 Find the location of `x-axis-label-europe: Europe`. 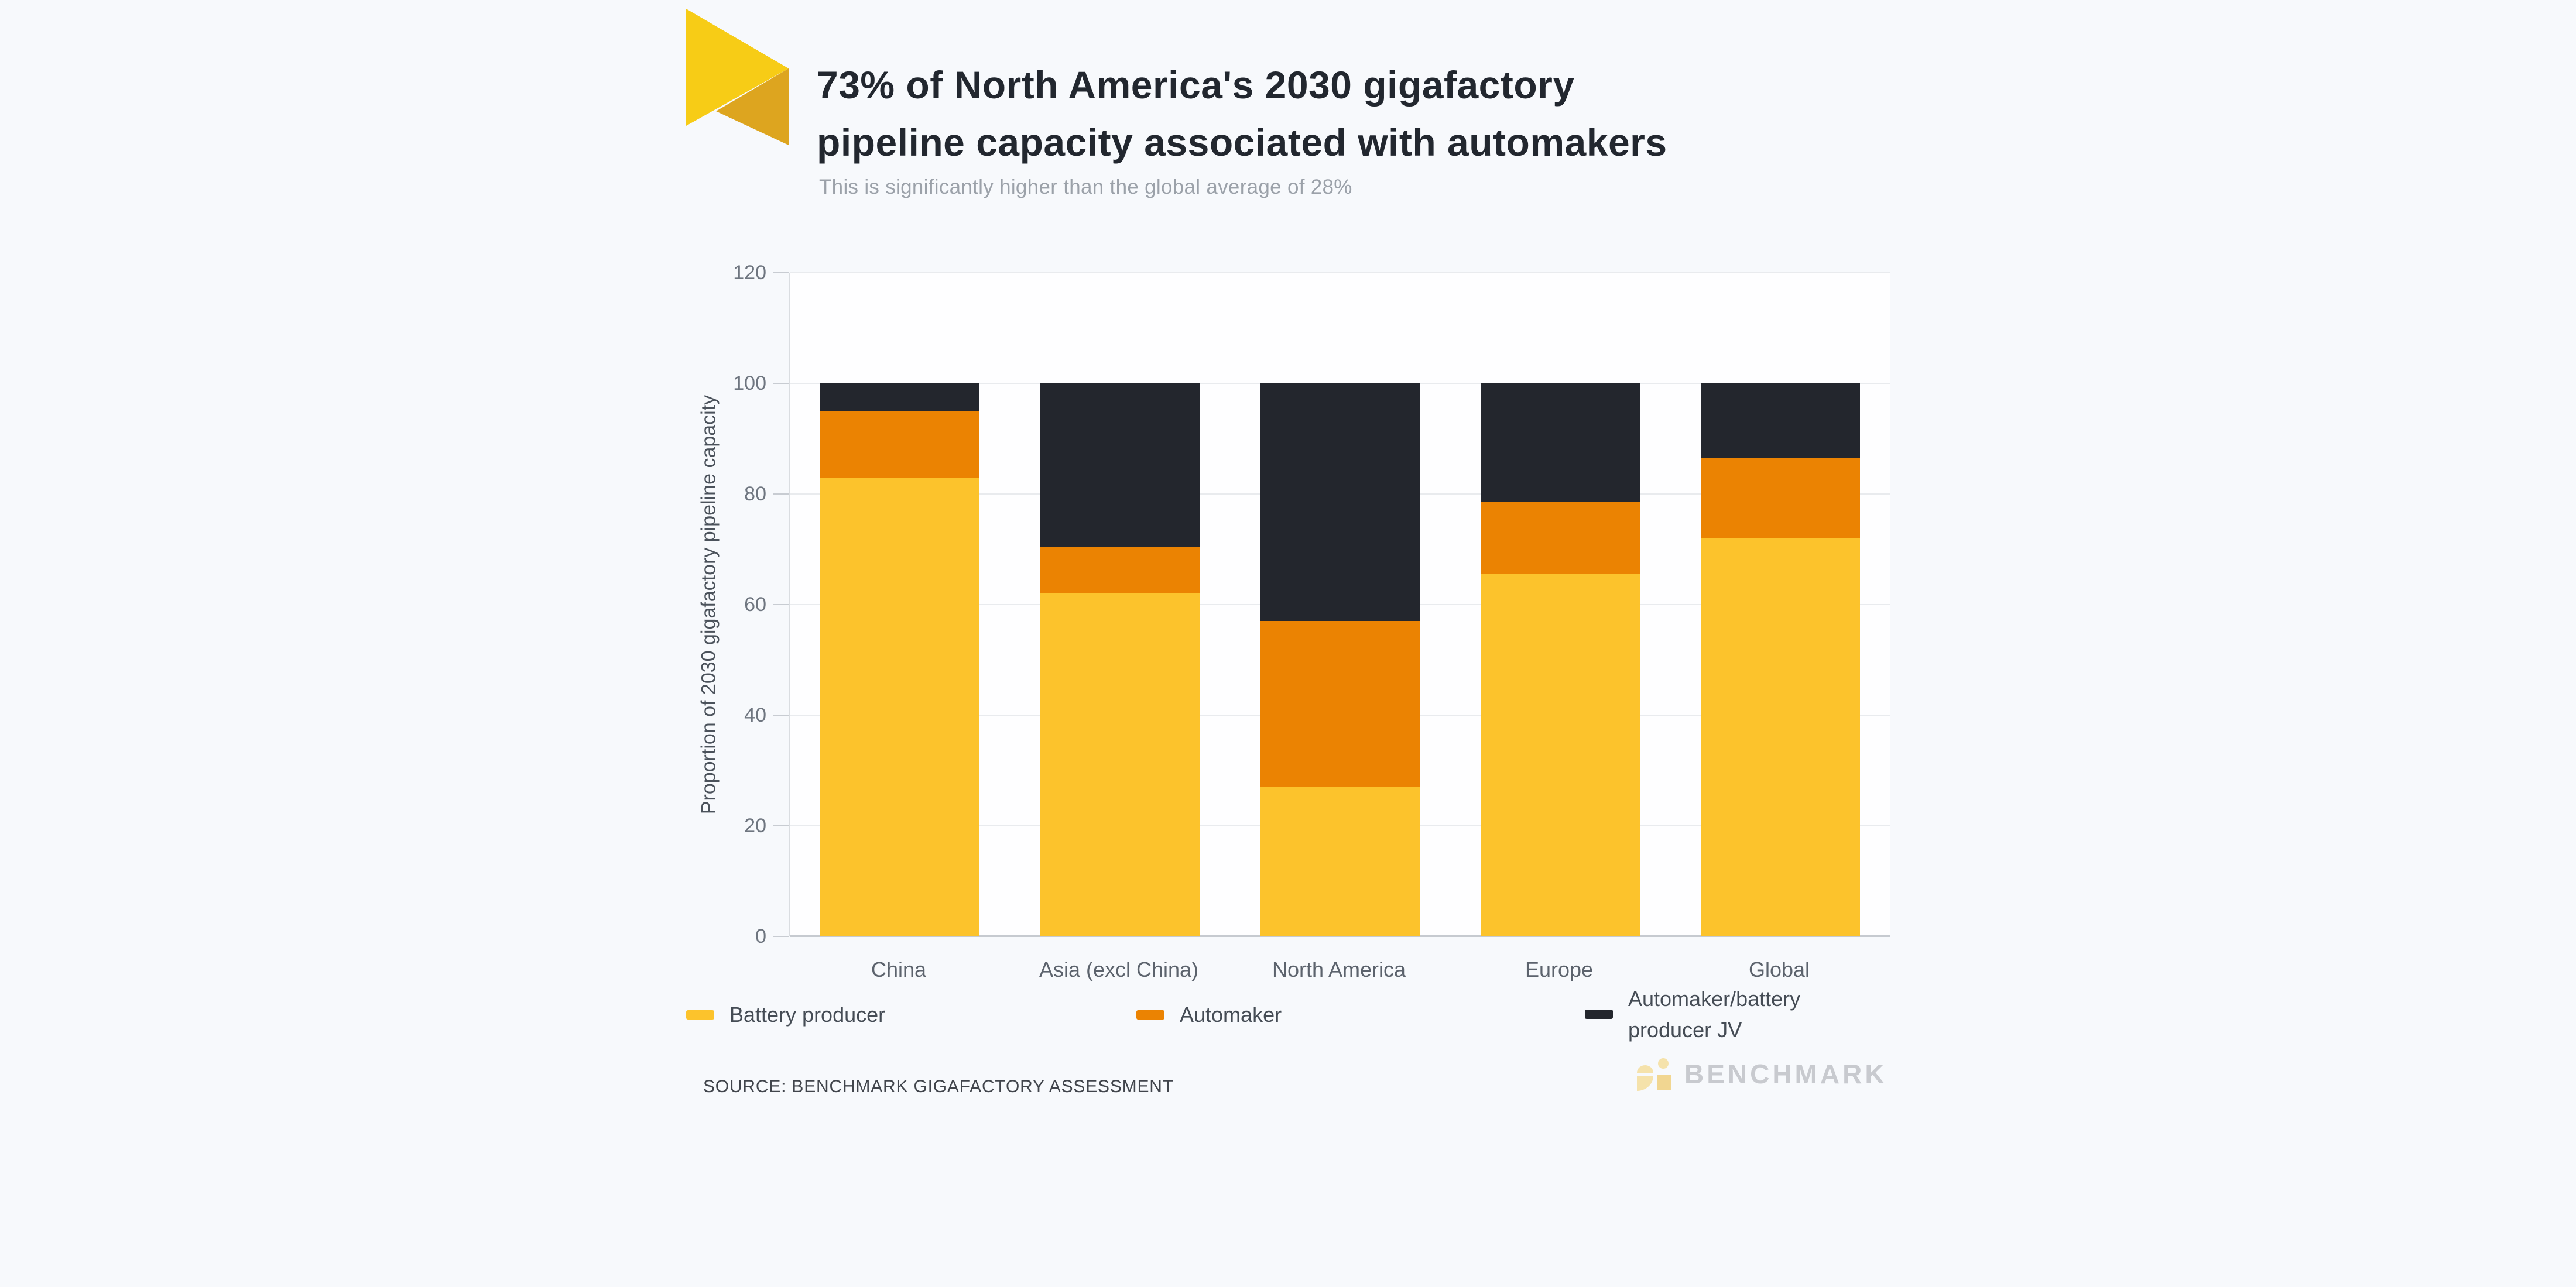

x-axis-label-europe: Europe is located at coordinates (1559, 969).